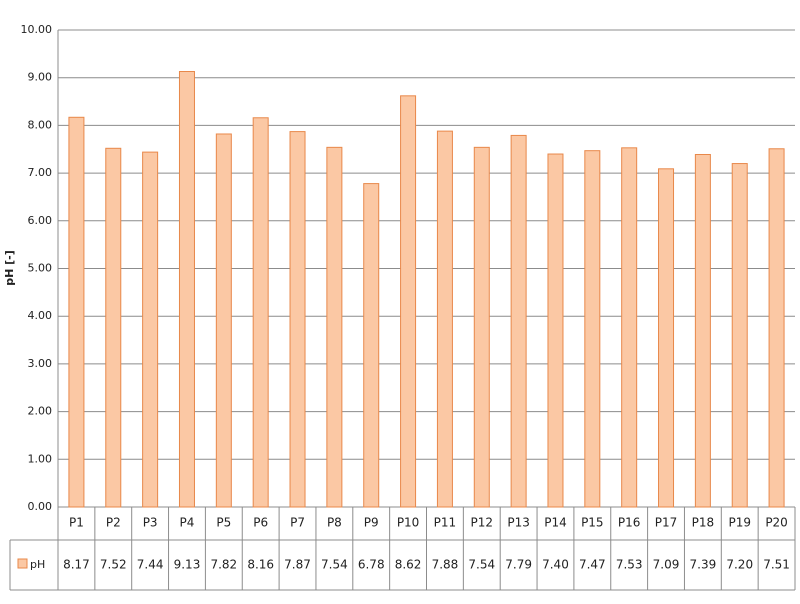  I want to click on value-label: 8.16, so click(260, 565).